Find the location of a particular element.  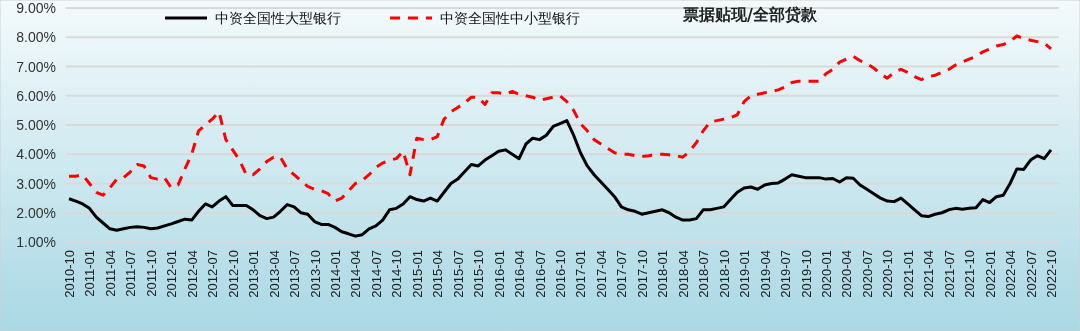

x-tick-label: 2013-07 is located at coordinates (295, 274).